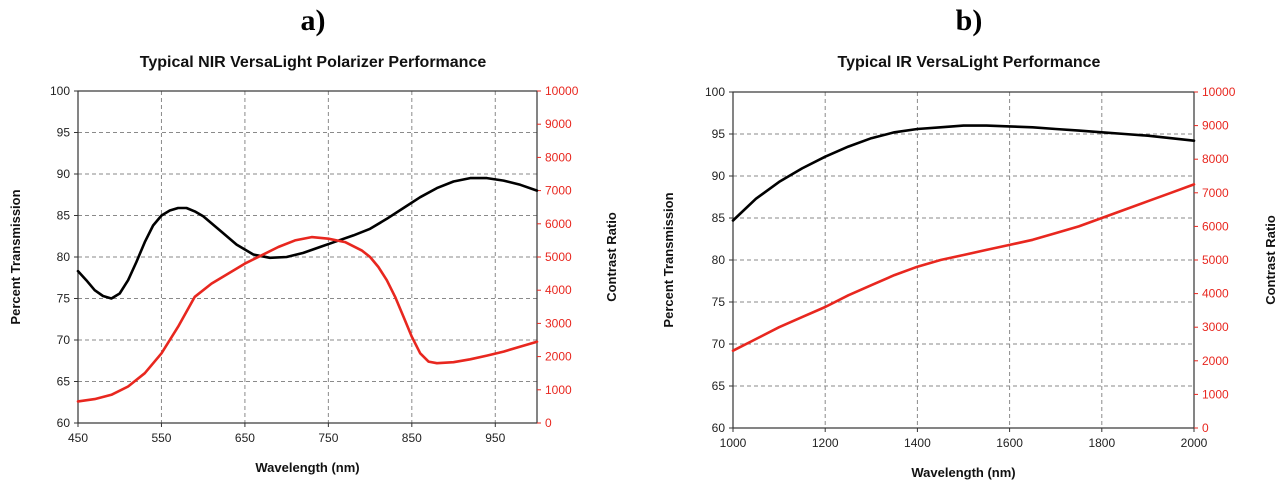 The height and width of the screenshot is (485, 1288). What do you see at coordinates (969, 20) in the screenshot?
I see `panel-letter: b)` at bounding box center [969, 20].